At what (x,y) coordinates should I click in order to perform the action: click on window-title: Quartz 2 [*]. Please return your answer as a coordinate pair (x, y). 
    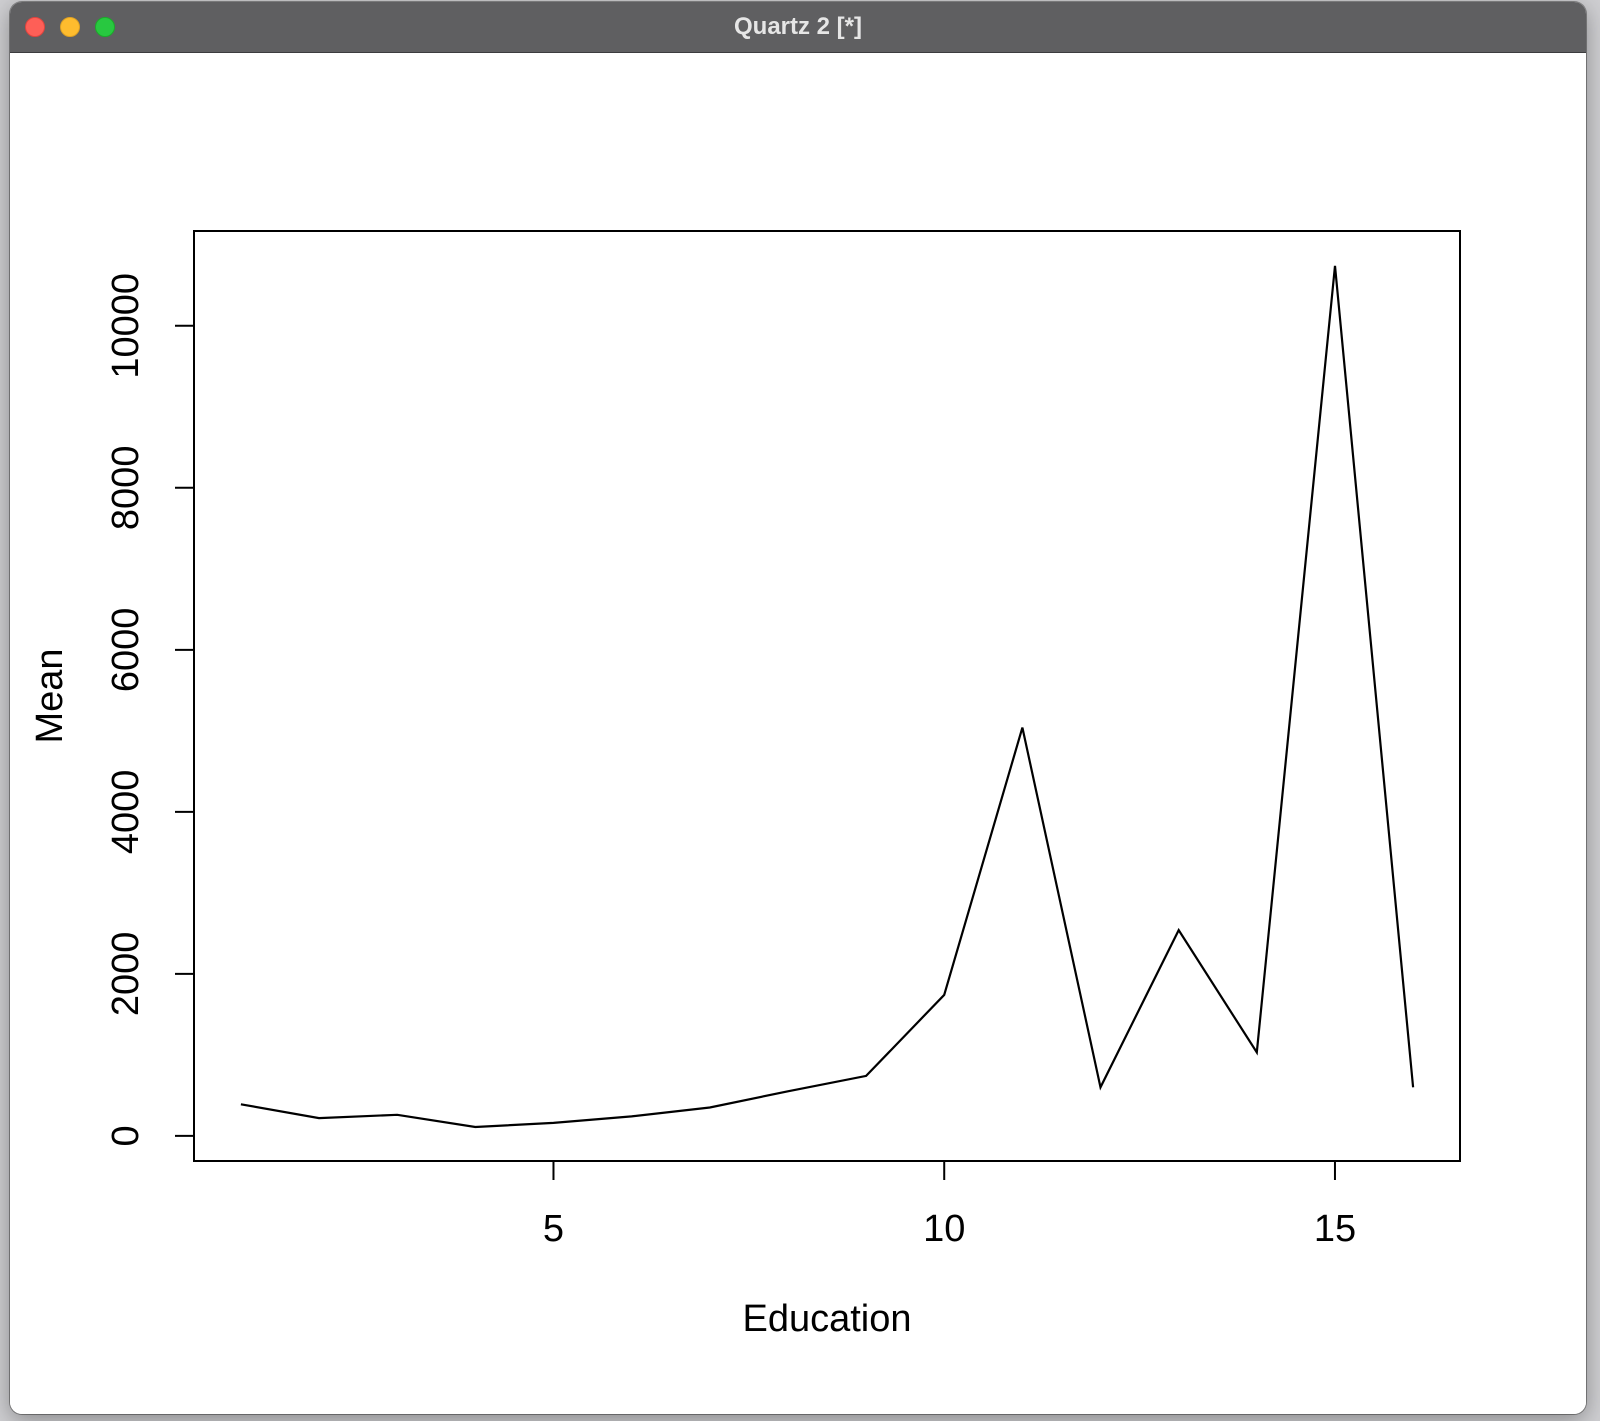
    Looking at the image, I should click on (797, 26).